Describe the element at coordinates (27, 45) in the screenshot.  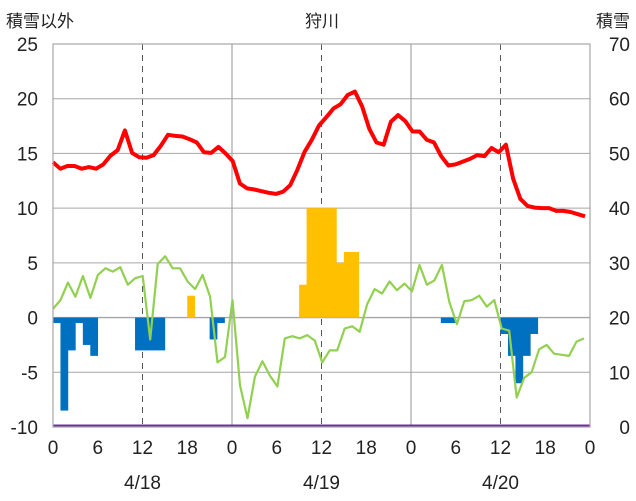
I see `left-tick-label: 25` at that location.